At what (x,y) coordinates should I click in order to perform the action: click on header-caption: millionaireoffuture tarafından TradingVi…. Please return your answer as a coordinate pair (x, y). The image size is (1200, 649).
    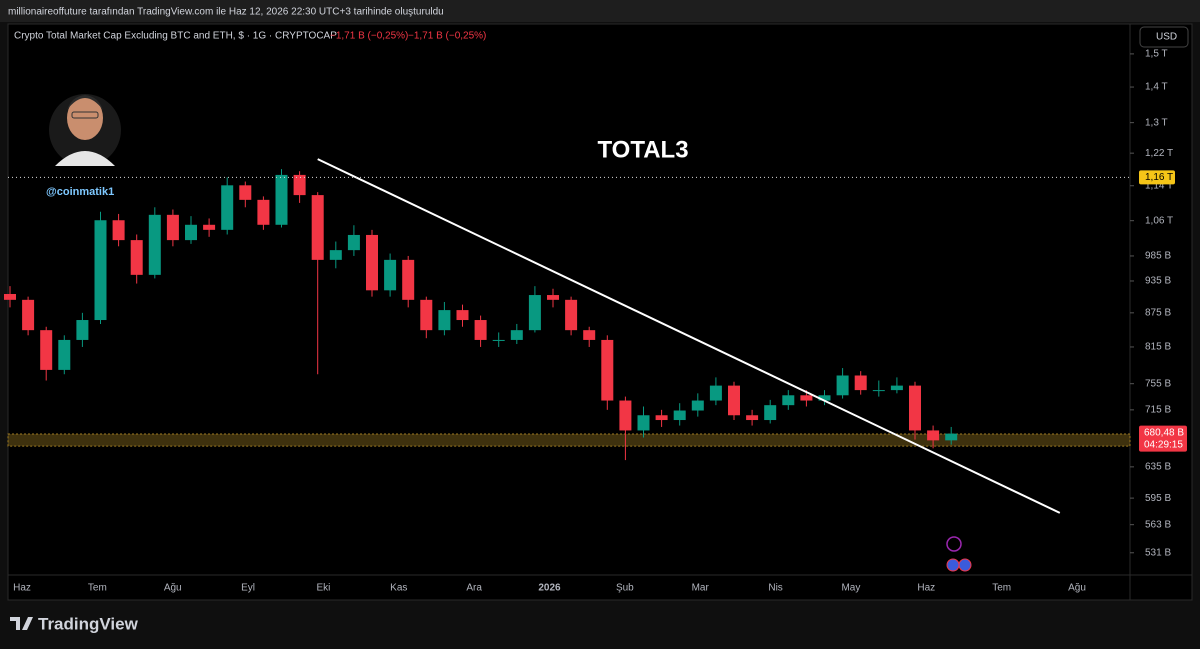
    Looking at the image, I should click on (226, 12).